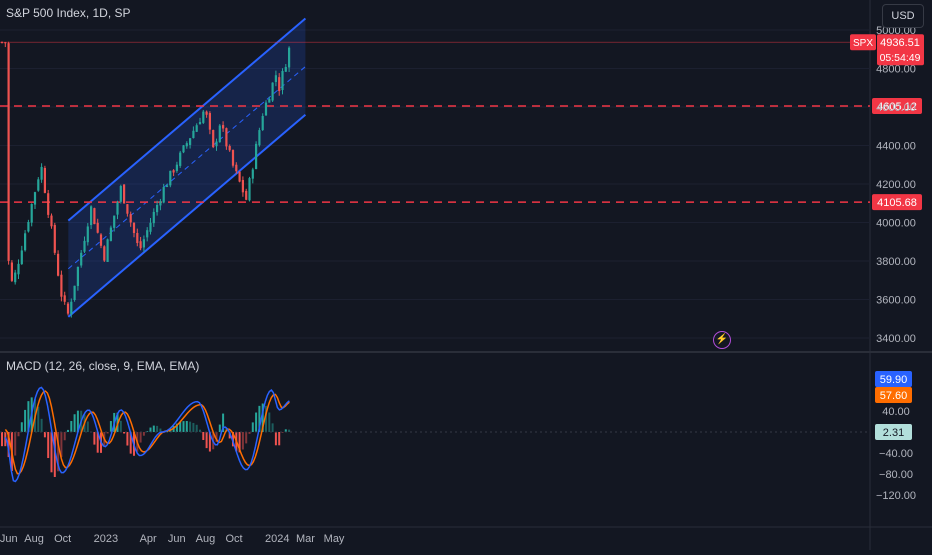 The image size is (932, 555). I want to click on lightning-icon: ⚡, so click(722, 340).